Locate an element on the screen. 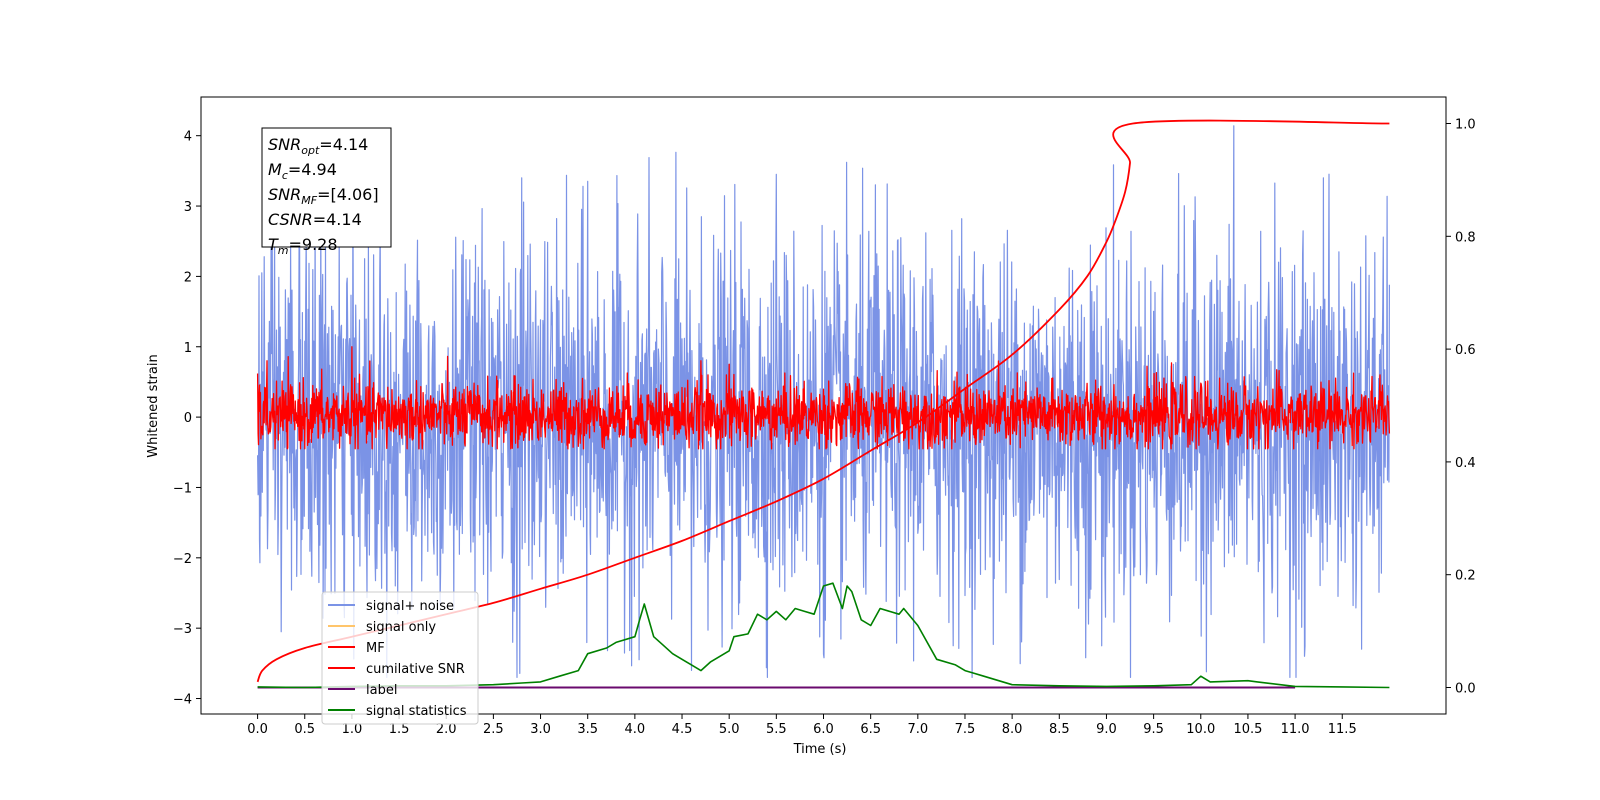  x-tick-label: 5.5 is located at coordinates (776, 729).